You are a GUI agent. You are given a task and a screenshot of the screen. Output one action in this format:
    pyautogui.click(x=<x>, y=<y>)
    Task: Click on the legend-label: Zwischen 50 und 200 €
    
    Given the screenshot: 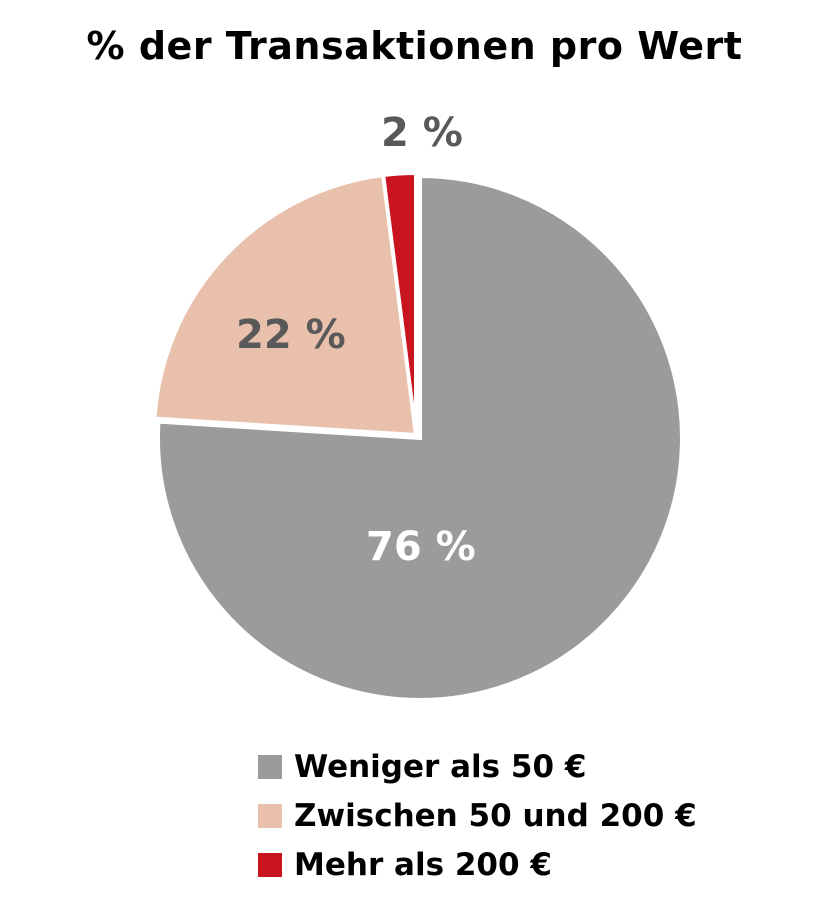 What is the action you would take?
    pyautogui.click(x=495, y=816)
    